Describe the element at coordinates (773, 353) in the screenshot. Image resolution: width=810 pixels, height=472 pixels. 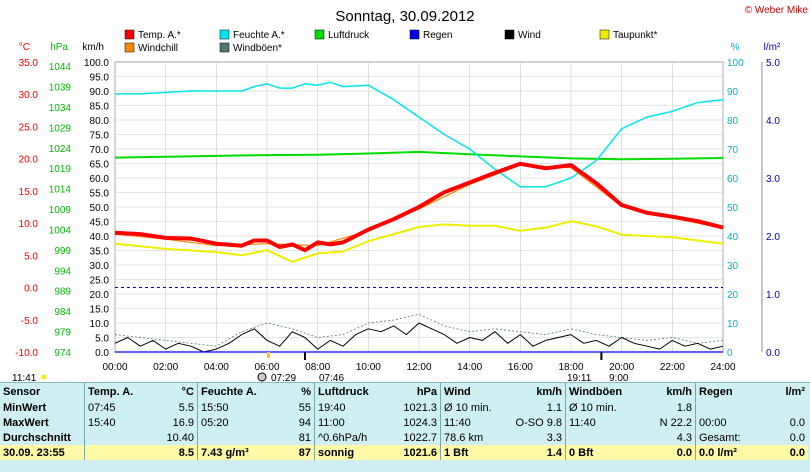
I see `rain-tick-label: 0.0` at that location.